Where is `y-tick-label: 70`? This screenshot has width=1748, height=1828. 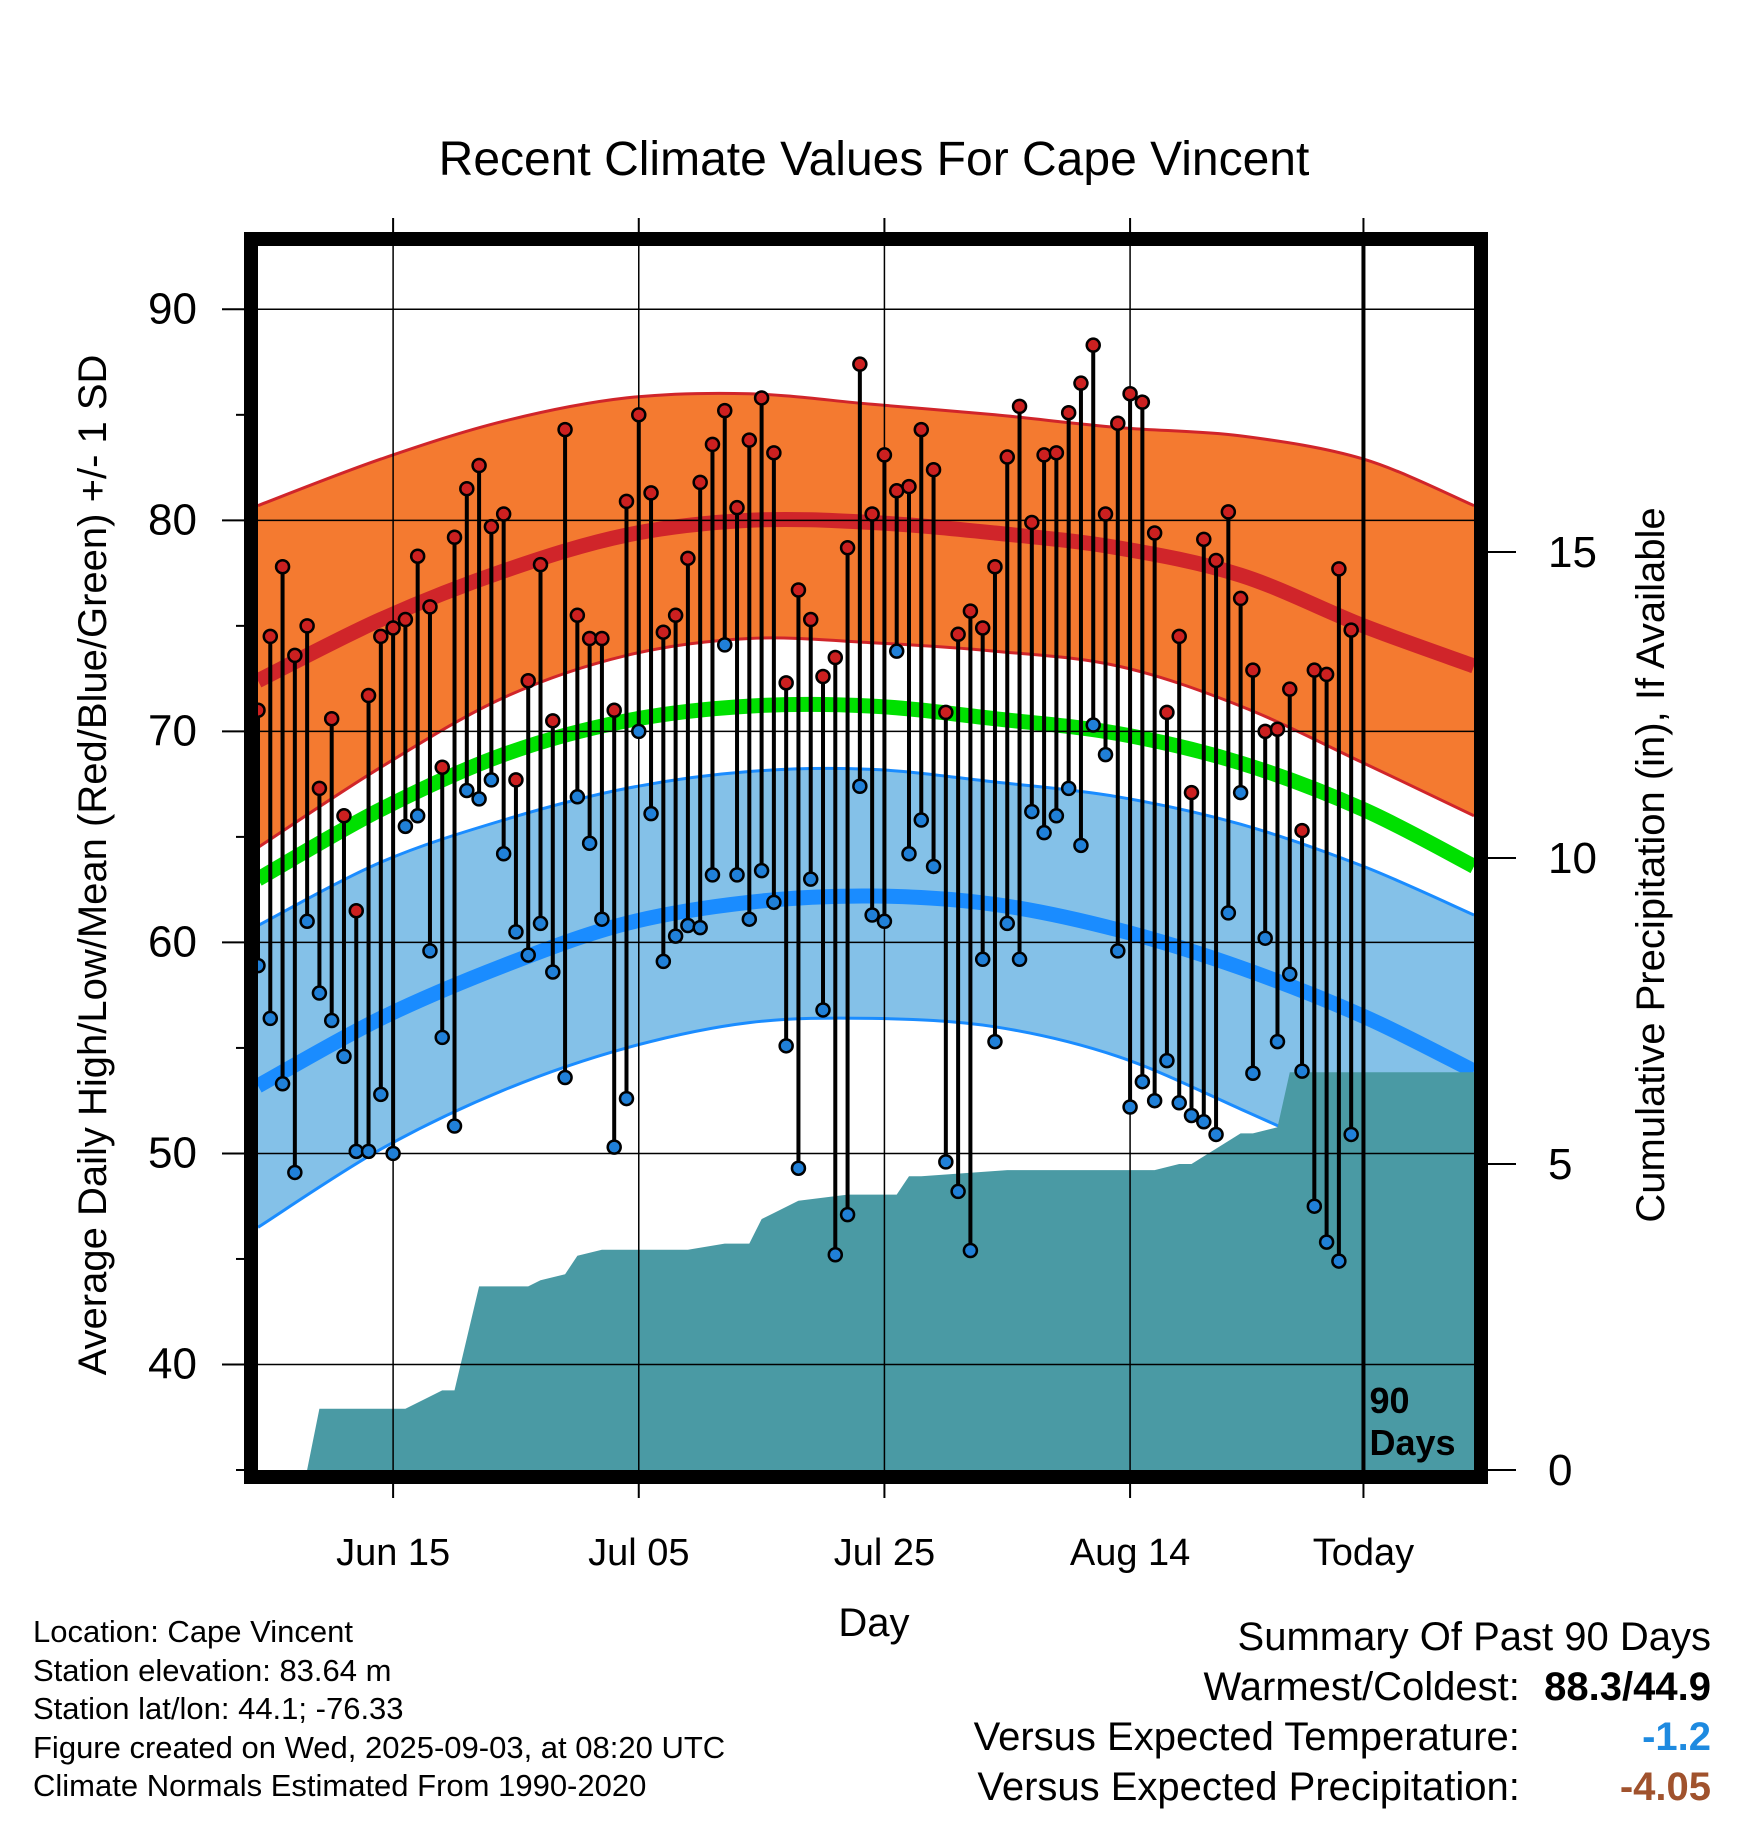 y-tick-label: 70 is located at coordinates (172, 730).